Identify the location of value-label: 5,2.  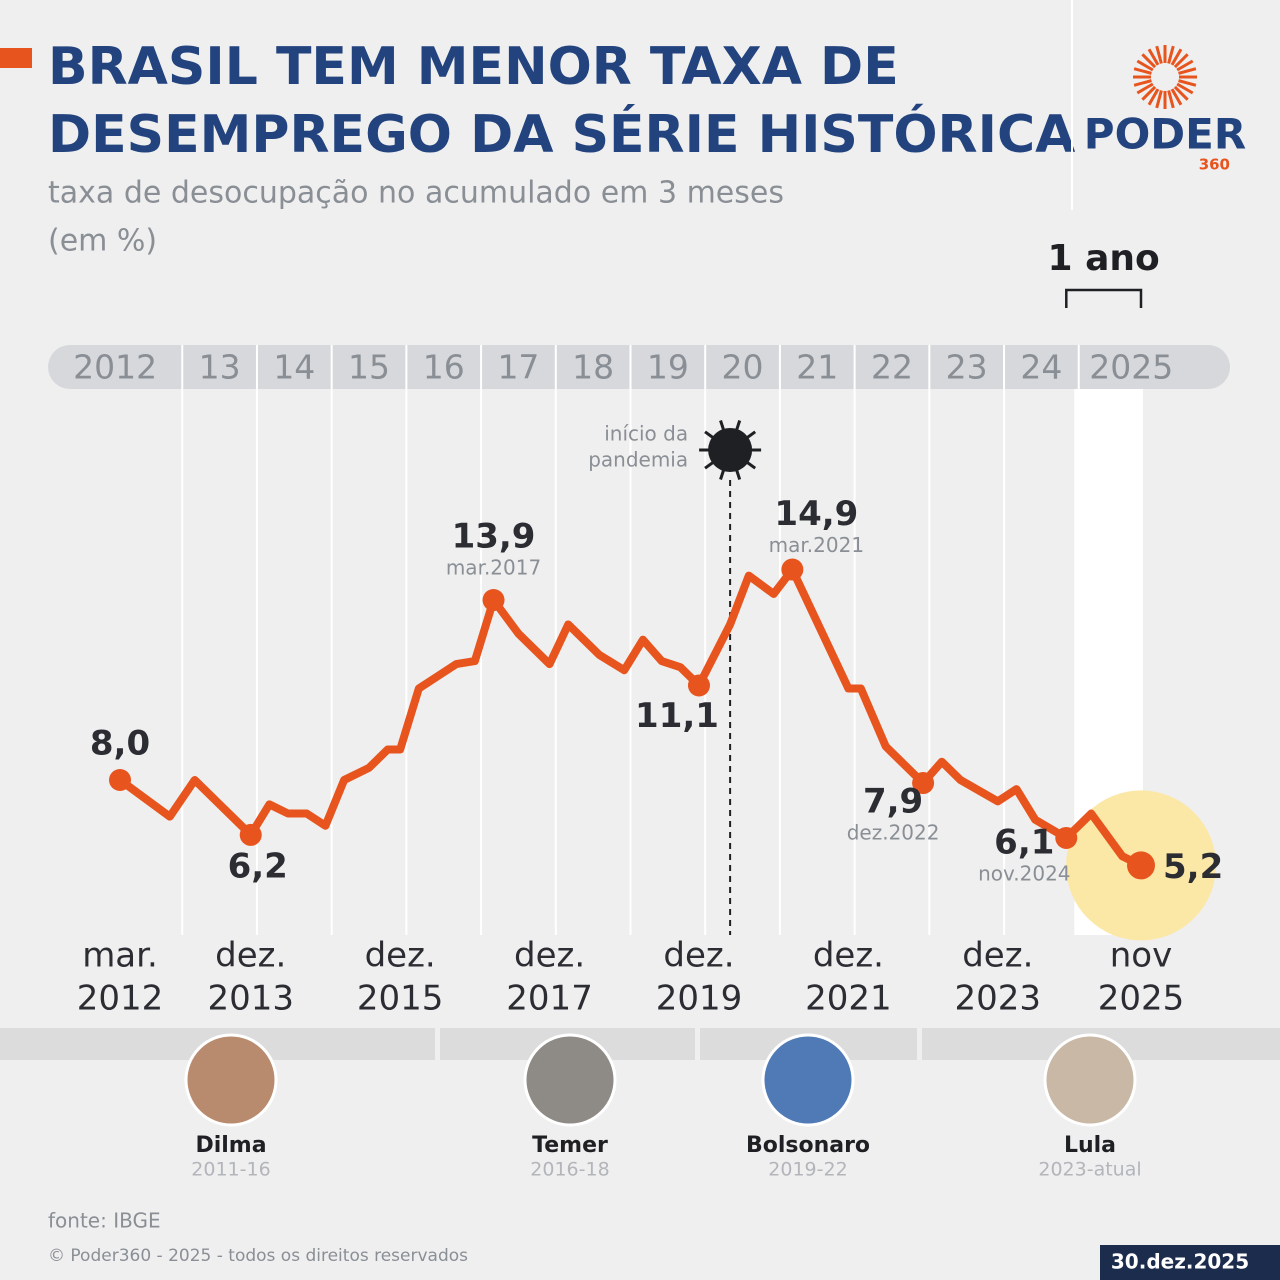
(1193, 867).